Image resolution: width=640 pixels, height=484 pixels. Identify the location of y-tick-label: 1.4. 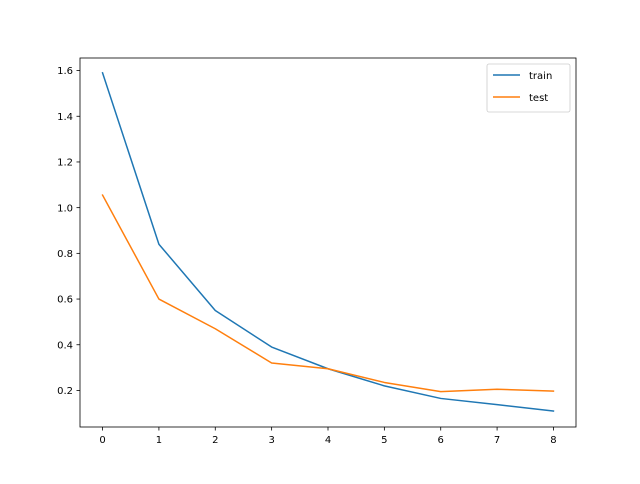
(65, 117).